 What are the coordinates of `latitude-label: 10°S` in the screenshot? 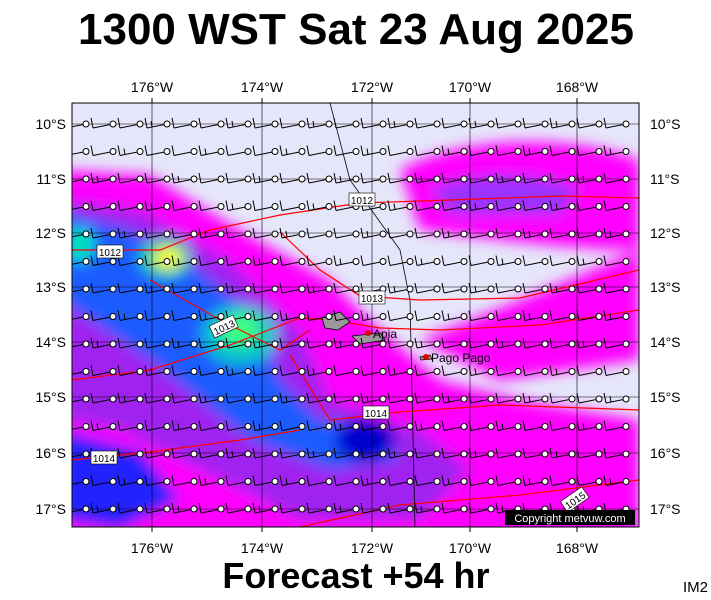 It's located at (50, 124).